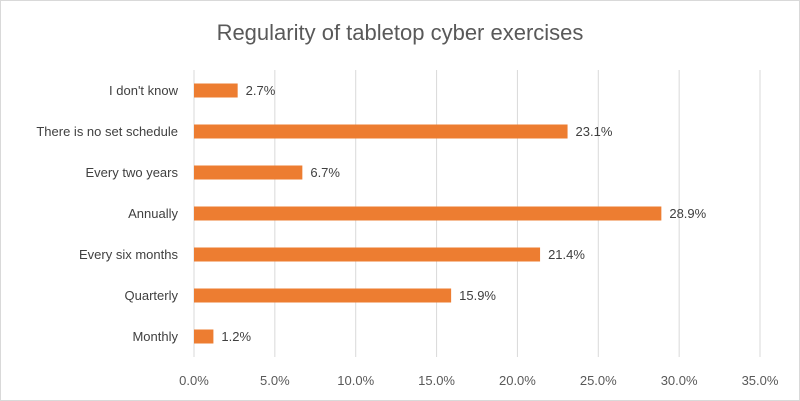  I want to click on data-label: 6.7%, so click(325, 172).